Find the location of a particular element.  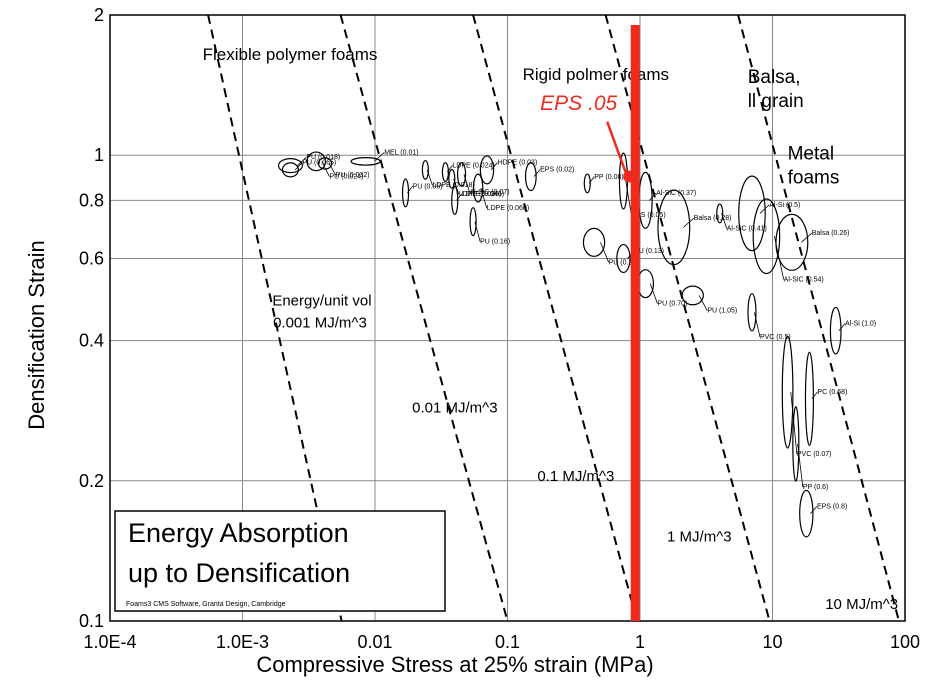

material-label: PU (0.13) is located at coordinates (649, 251).